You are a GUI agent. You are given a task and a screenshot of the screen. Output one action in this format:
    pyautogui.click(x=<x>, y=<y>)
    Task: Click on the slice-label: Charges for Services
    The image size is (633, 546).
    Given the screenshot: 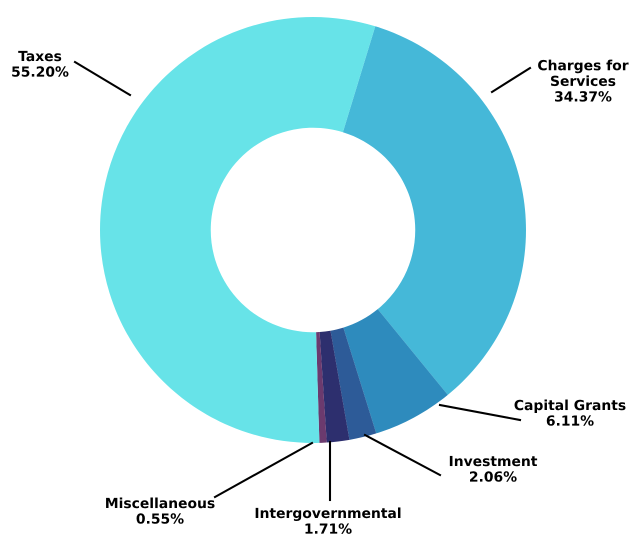 What is the action you would take?
    pyautogui.click(x=583, y=73)
    